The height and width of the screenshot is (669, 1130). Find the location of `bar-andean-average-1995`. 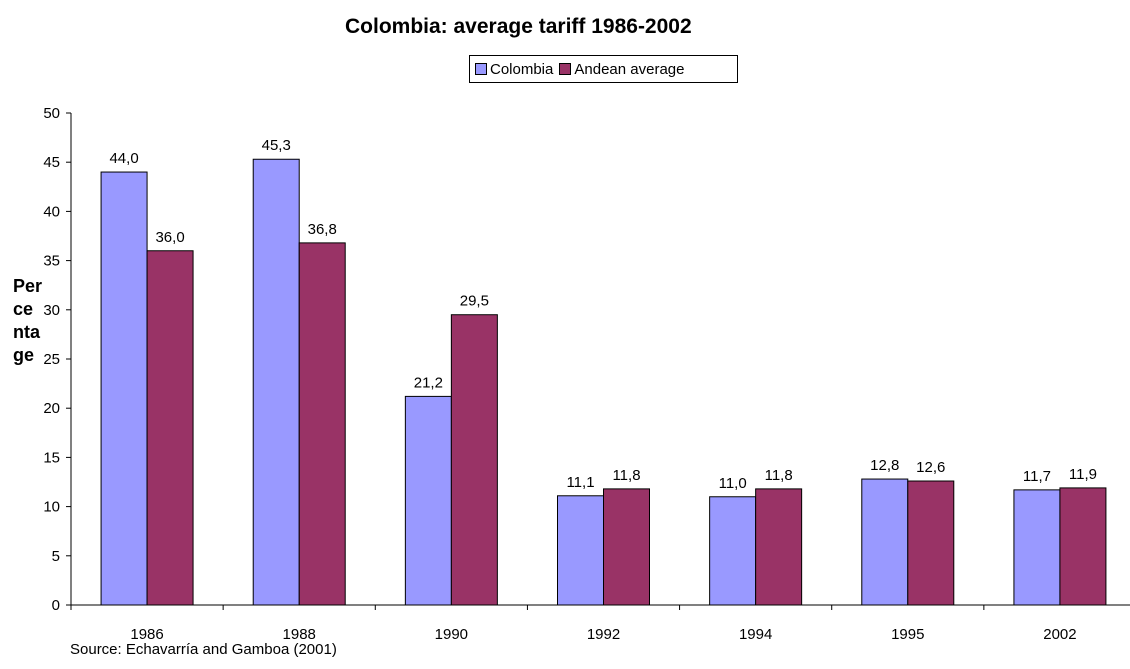

bar-andean-average-1995 is located at coordinates (931, 543).